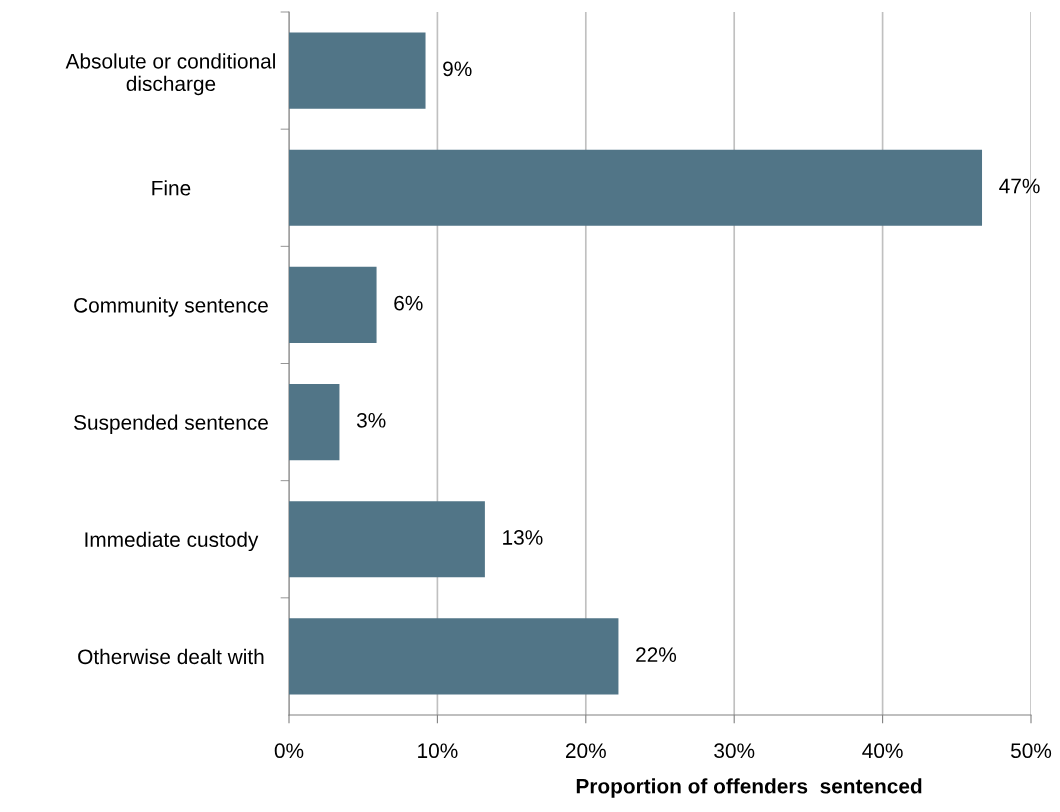  Describe the element at coordinates (1019, 186) in the screenshot. I see `data-label: 47%` at that location.